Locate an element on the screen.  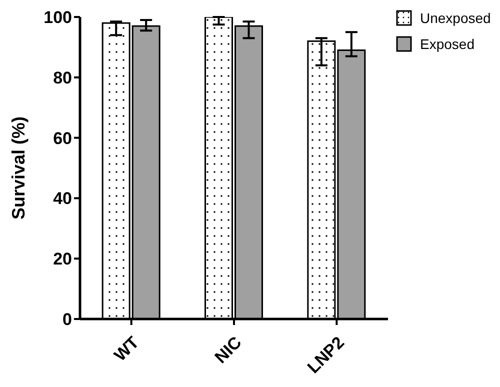
legend: Unexposed Exposed is located at coordinates (443, 36).